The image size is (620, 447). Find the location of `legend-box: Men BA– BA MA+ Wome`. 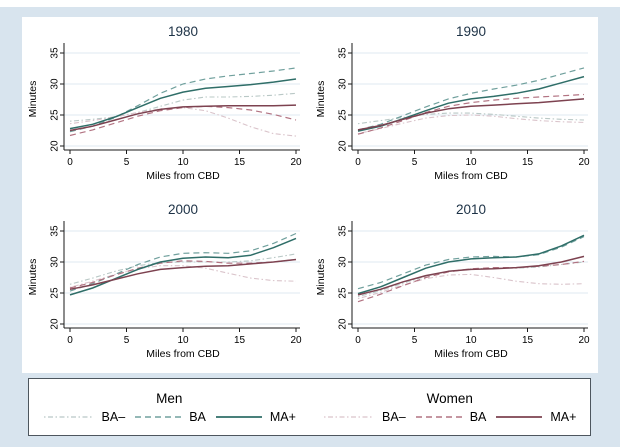

legend-box: Men BA– BA MA+ Wome is located at coordinates (309, 407).